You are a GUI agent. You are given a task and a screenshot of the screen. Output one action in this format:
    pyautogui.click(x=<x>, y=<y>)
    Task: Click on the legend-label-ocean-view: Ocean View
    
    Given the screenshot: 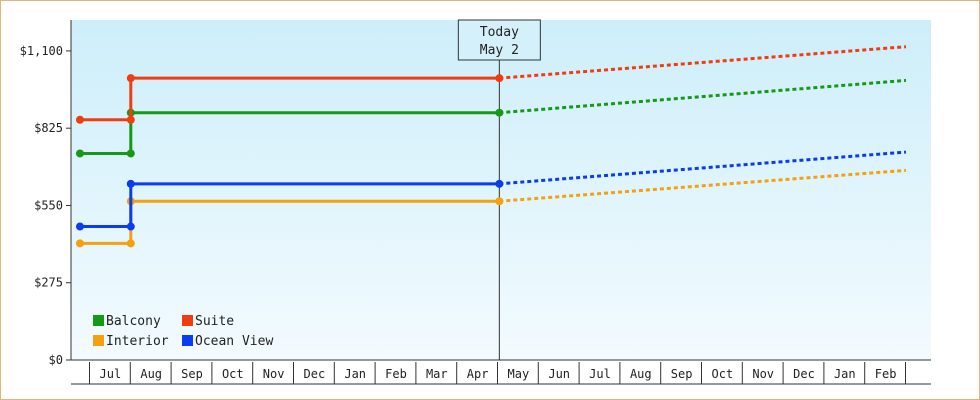 What is the action you would take?
    pyautogui.click(x=234, y=341)
    